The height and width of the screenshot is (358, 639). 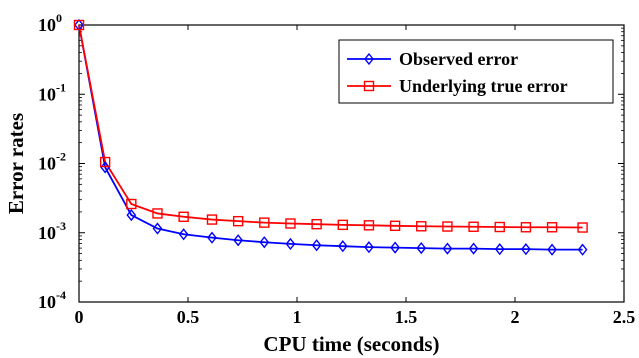 I want to click on y-tick-label: 10⁻³, so click(x=52, y=231).